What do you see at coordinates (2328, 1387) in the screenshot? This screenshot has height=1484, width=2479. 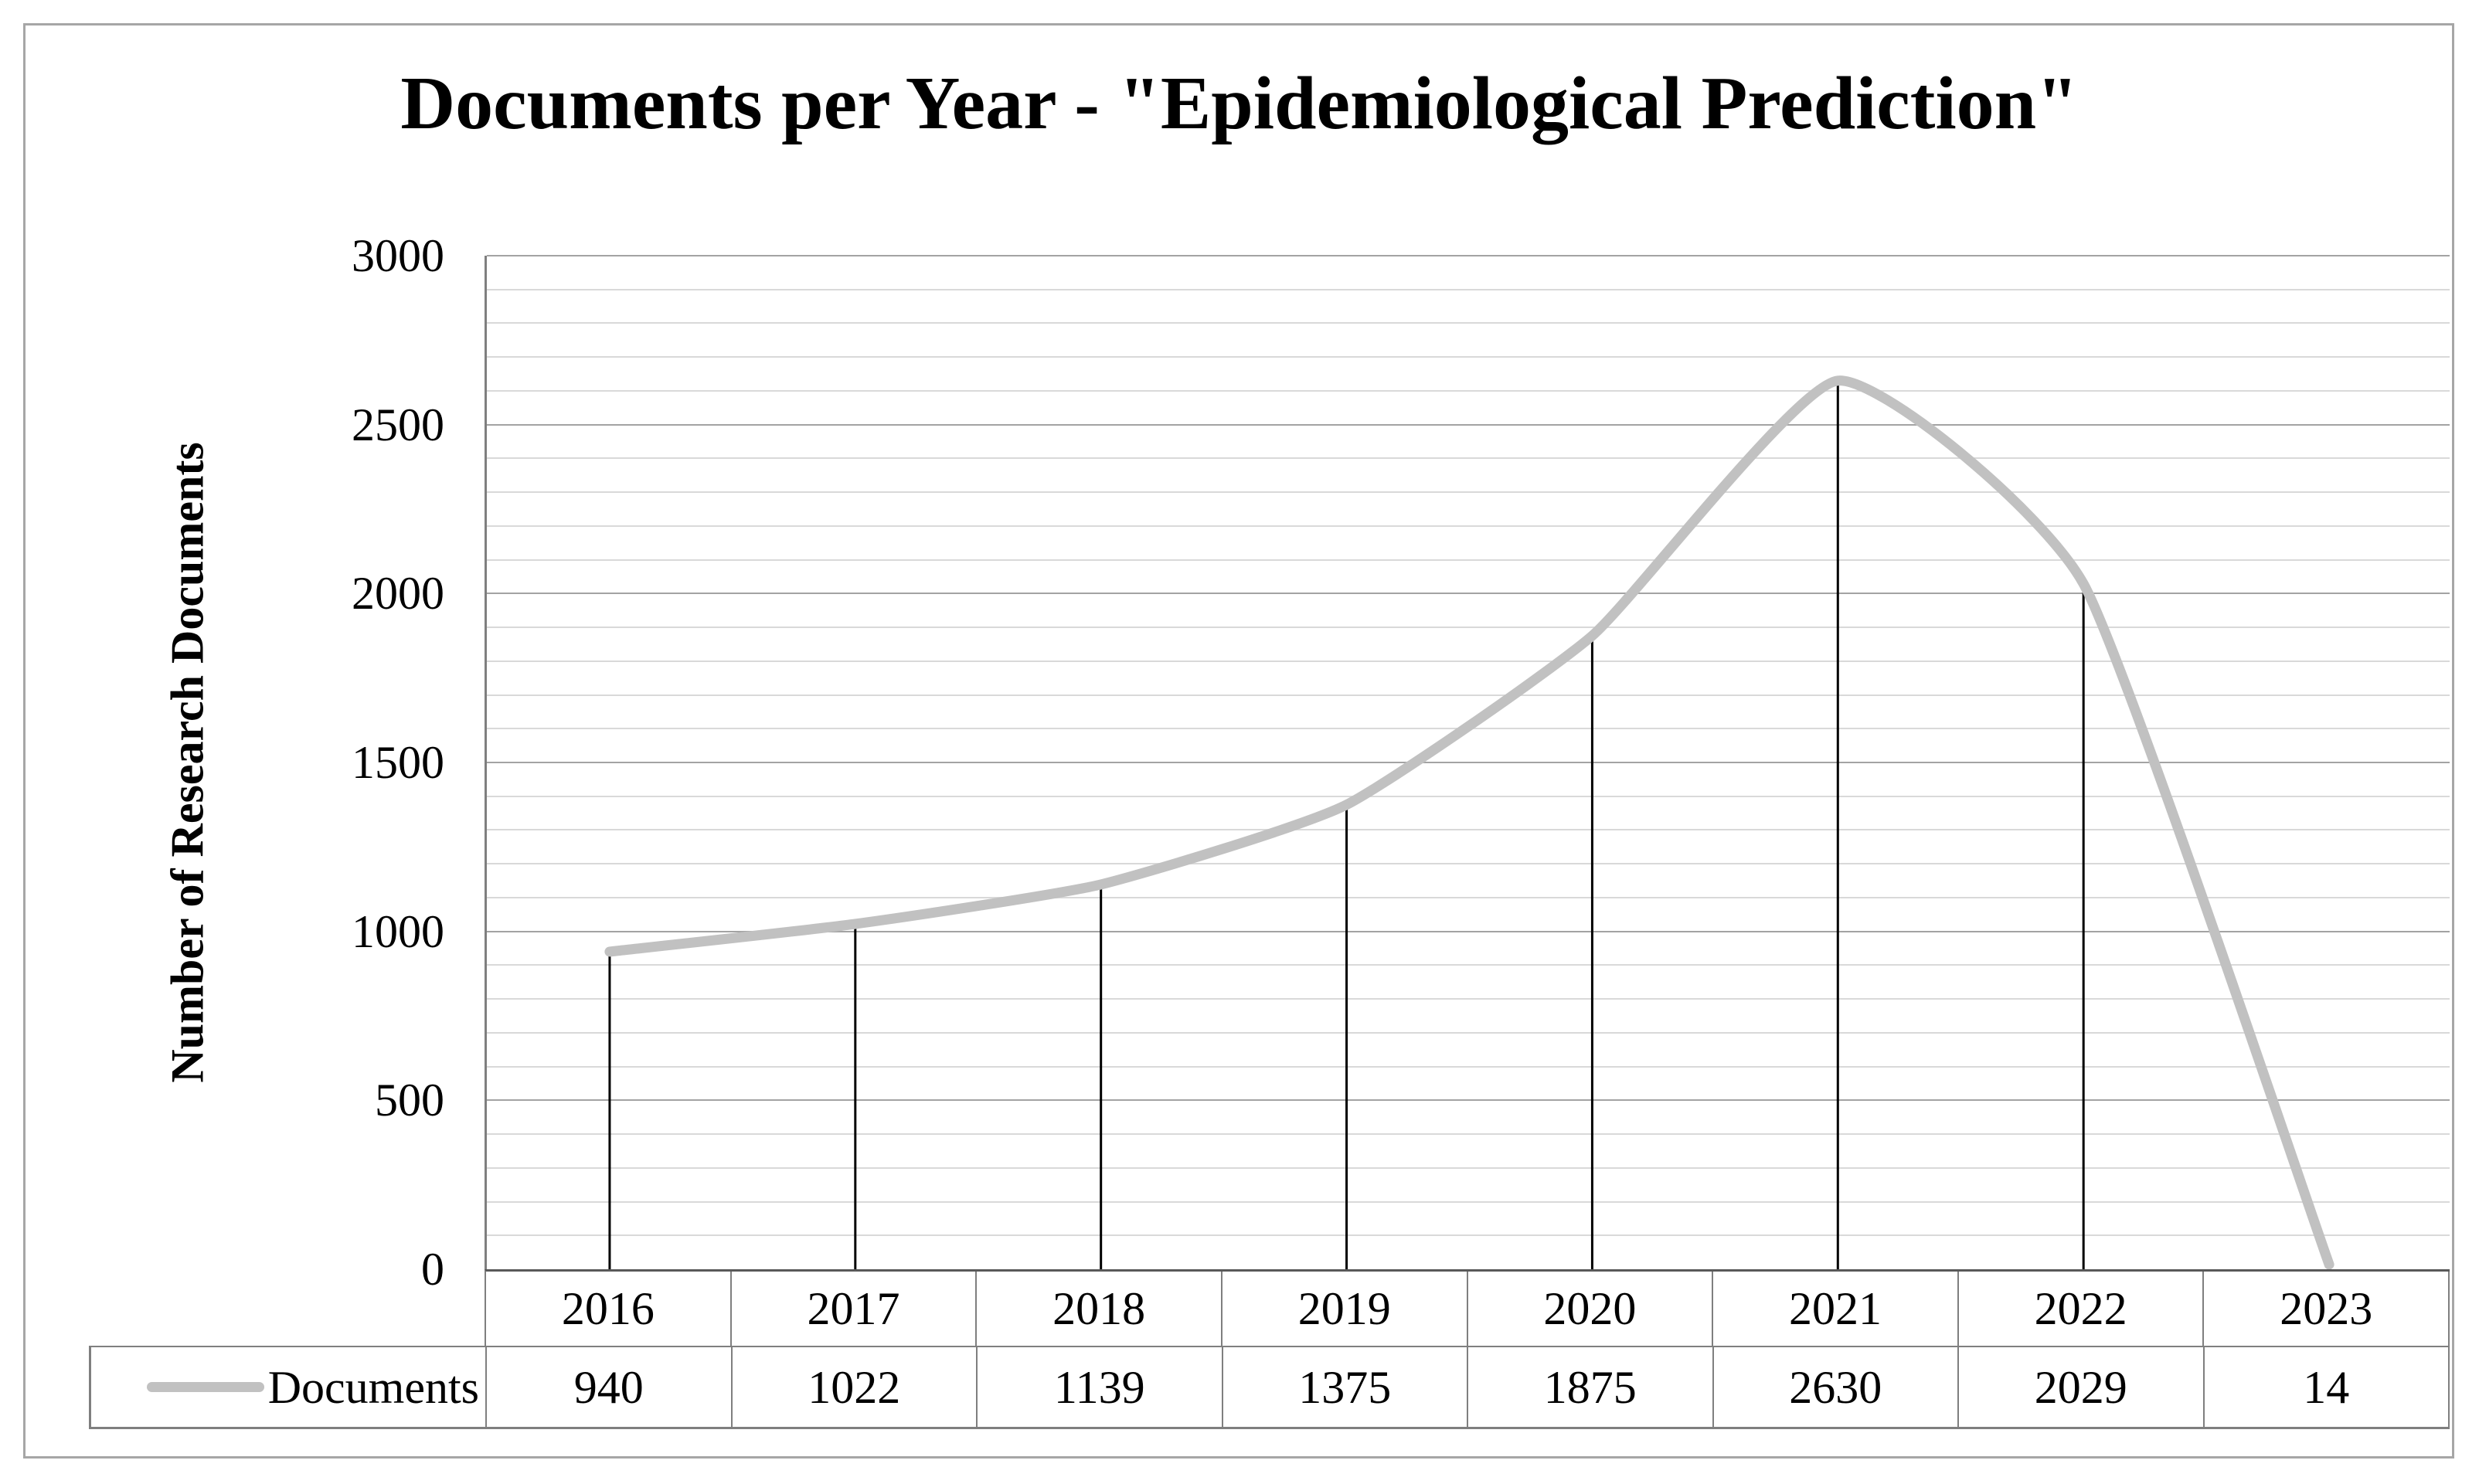 I see `value-cell: 14` at bounding box center [2328, 1387].